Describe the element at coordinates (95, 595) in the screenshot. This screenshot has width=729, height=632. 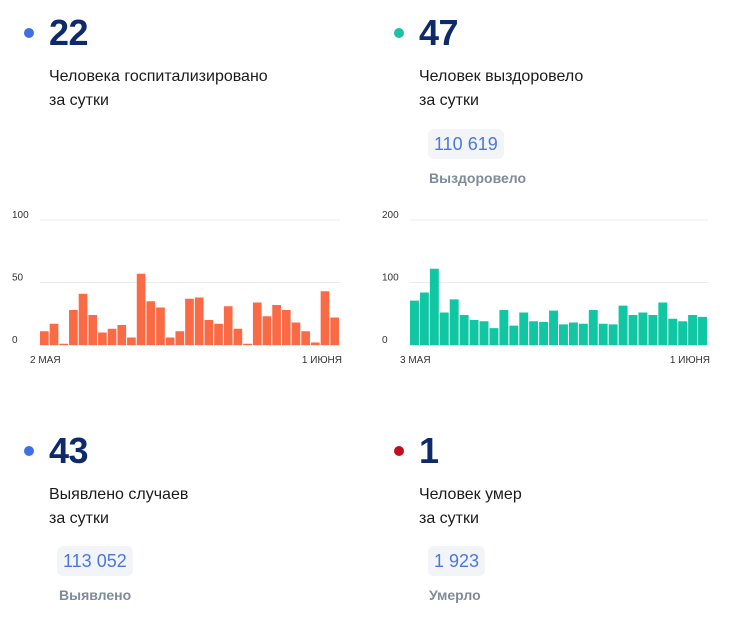
I see `detected-total-label: Выявлено` at that location.